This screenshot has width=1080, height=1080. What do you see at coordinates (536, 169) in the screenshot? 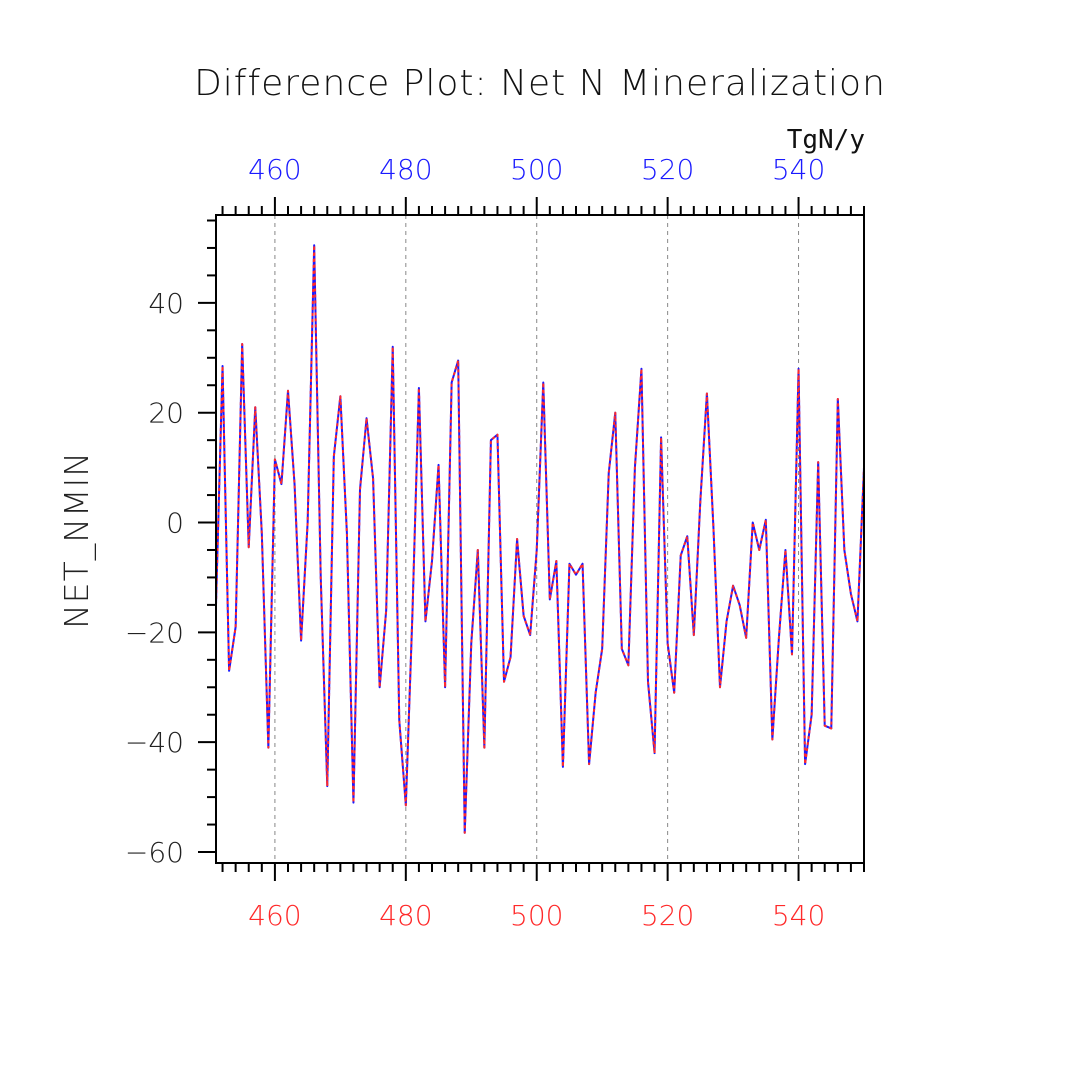
I see `x-tick-label-top: 500` at bounding box center [536, 169].